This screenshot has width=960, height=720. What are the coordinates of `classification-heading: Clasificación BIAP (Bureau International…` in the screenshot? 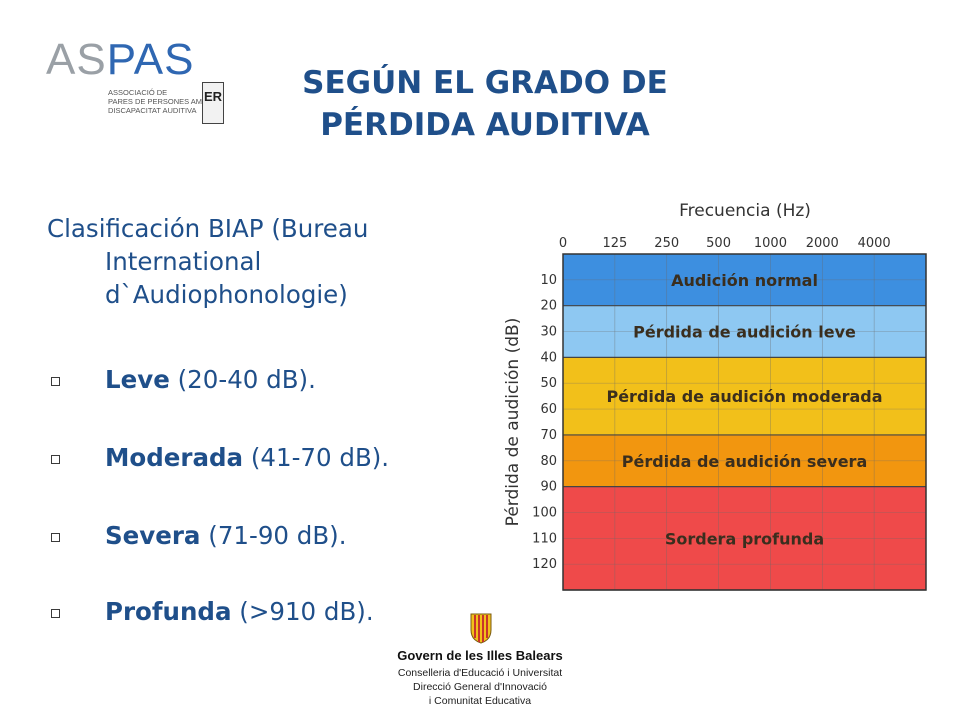 It's located at (247, 261).